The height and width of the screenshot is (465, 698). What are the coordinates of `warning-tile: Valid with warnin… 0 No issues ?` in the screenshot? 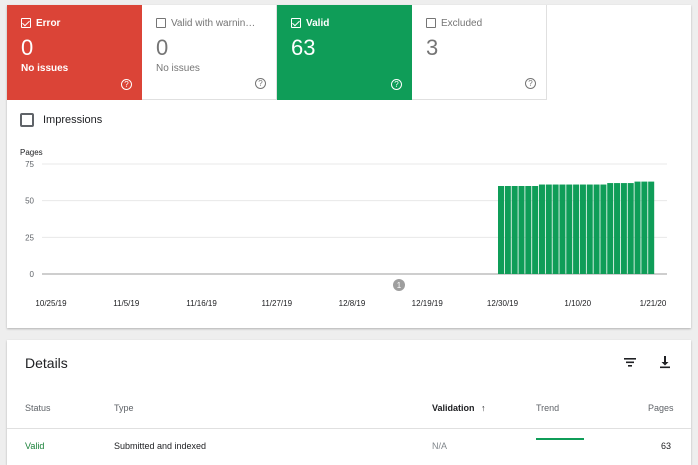 It's located at (209, 52).